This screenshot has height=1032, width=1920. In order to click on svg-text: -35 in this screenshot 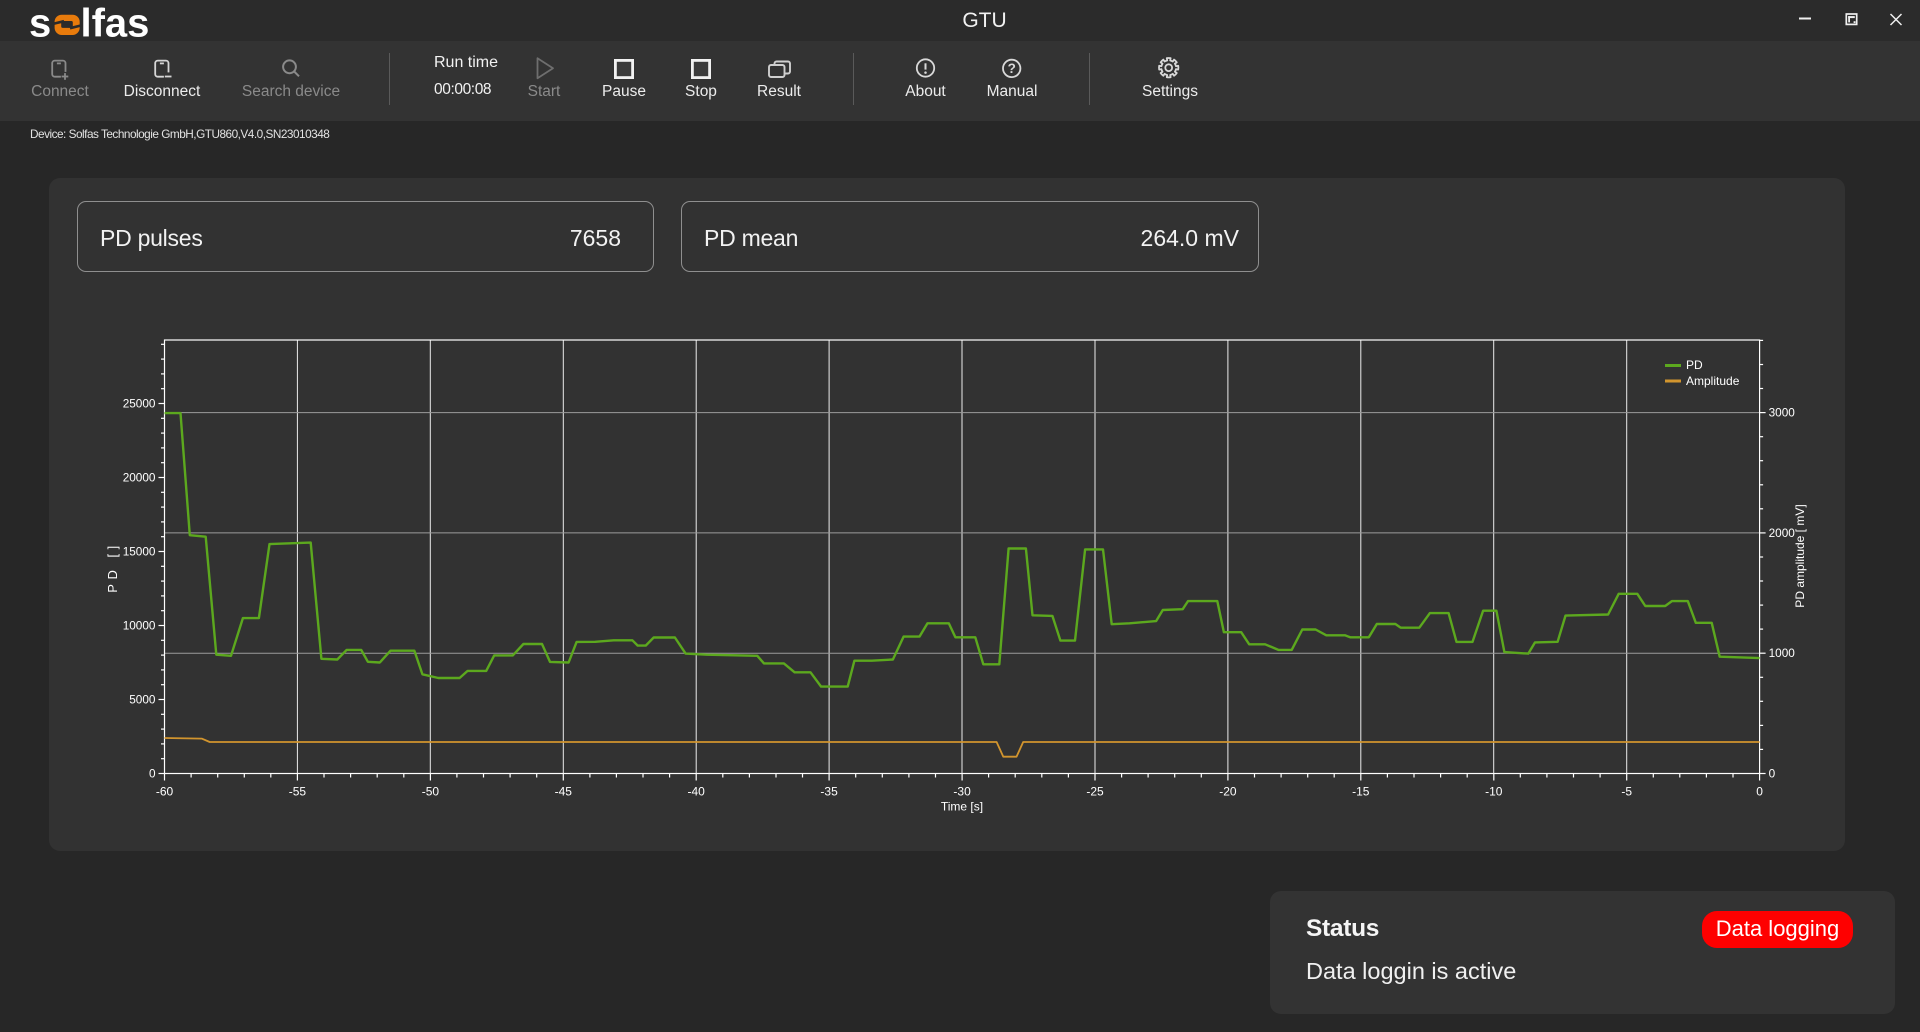, I will do `click(829, 792)`.